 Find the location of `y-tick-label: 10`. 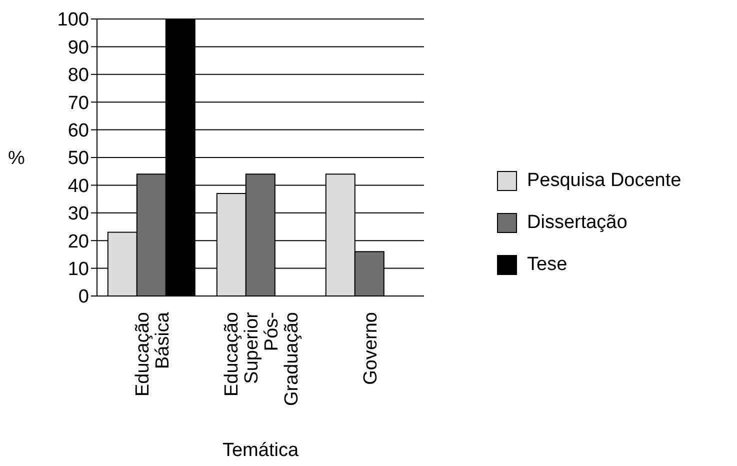

y-tick-label: 10 is located at coordinates (78, 269).